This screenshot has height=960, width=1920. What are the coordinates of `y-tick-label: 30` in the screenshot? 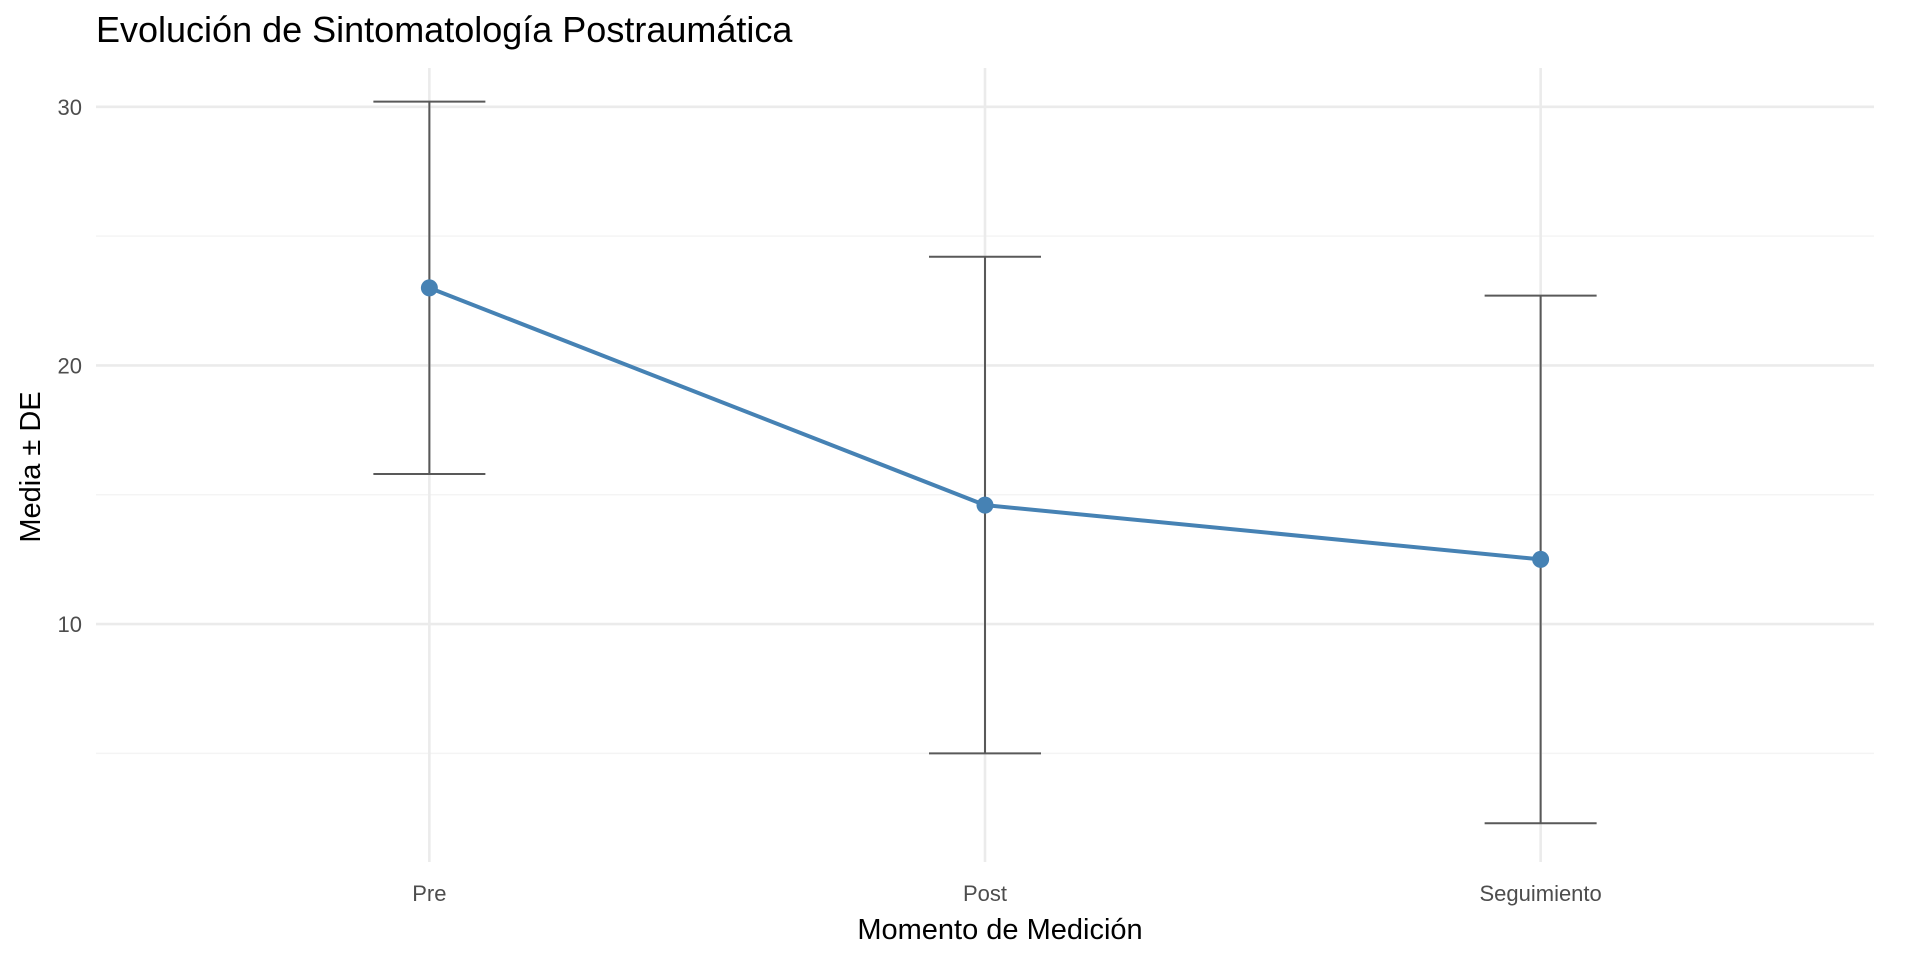 It's located at (70, 107).